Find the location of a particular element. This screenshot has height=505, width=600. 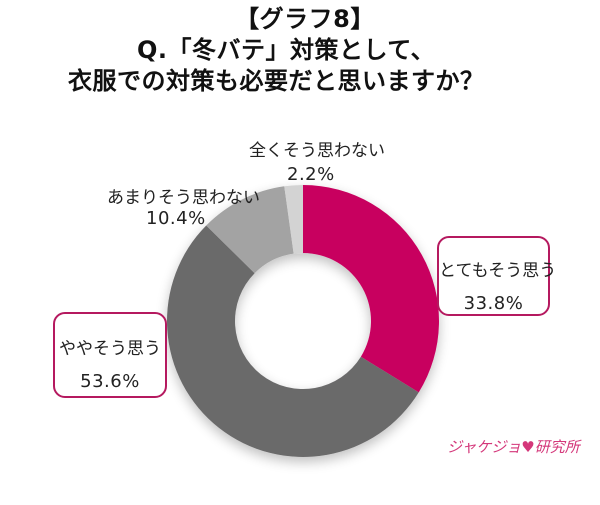

pct-somewhat: 53.6% is located at coordinates (110, 381).